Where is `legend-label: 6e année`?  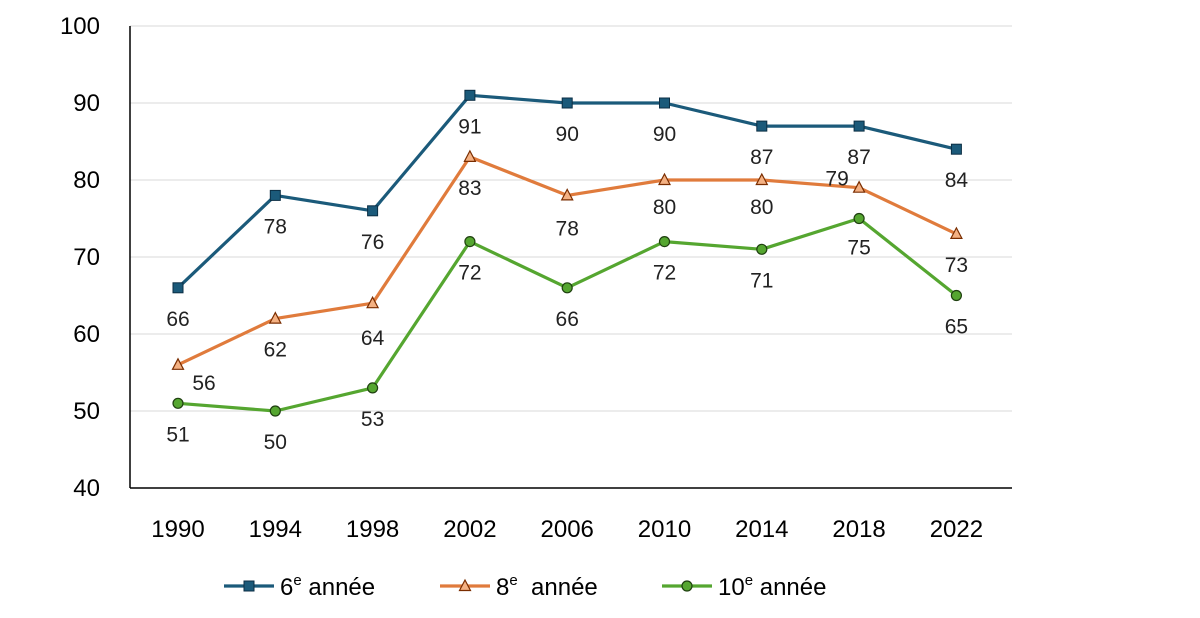 legend-label: 6e année is located at coordinates (327, 586).